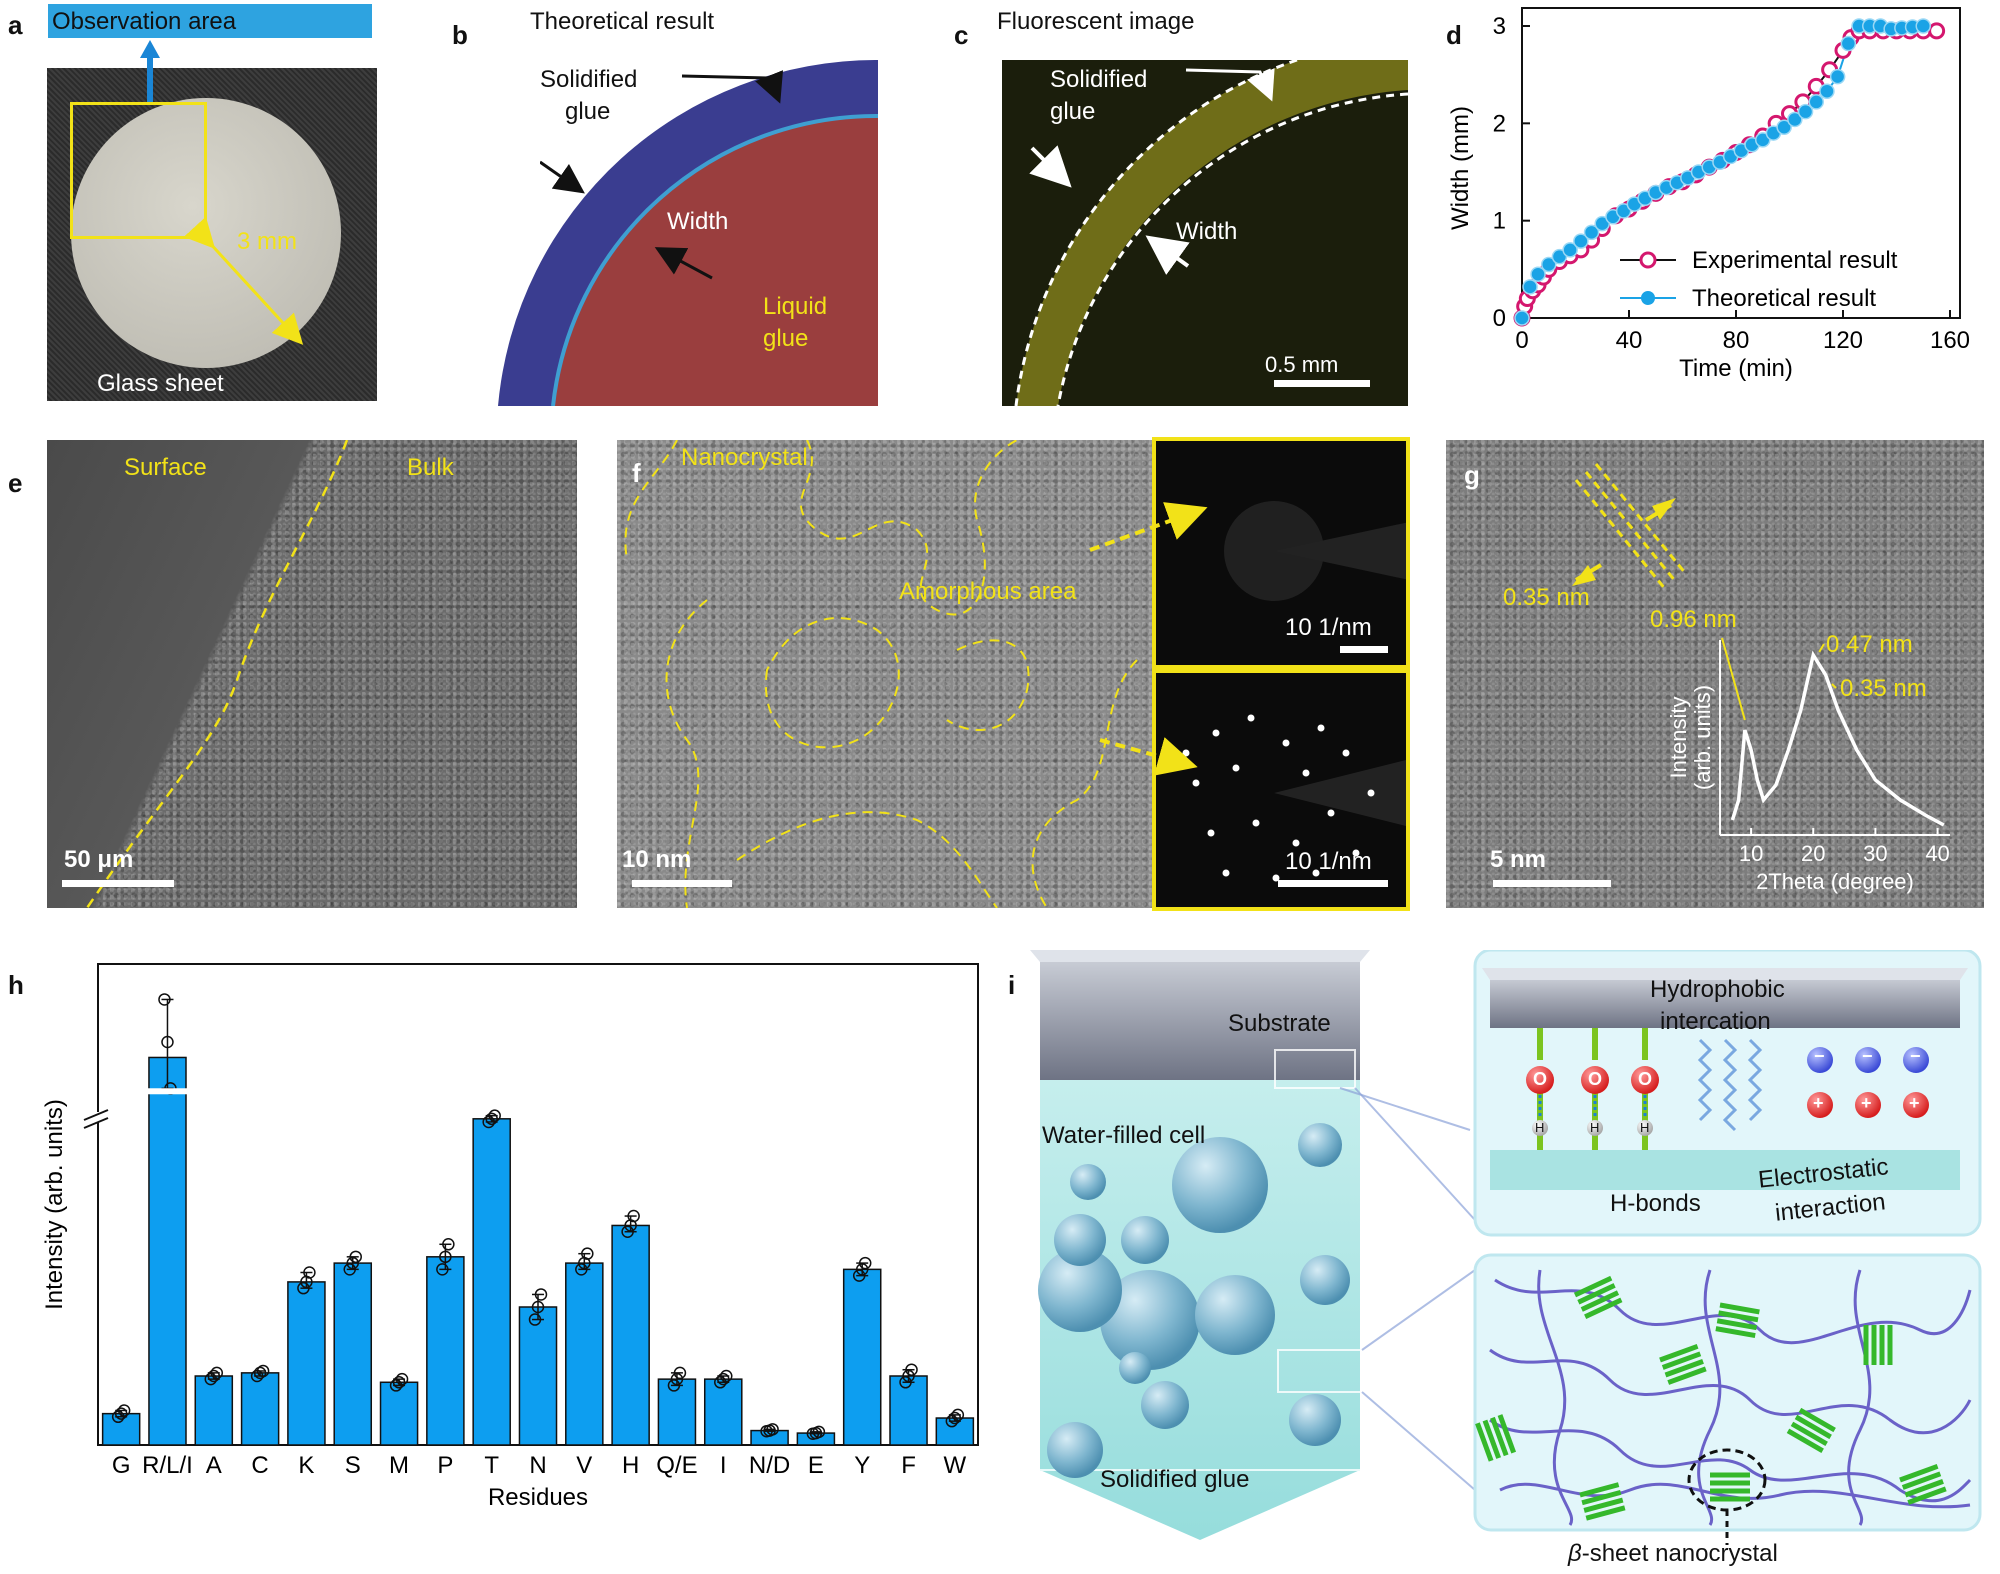  Describe the element at coordinates (1837, 738) in the screenshot. I see `xrd-curve` at that location.